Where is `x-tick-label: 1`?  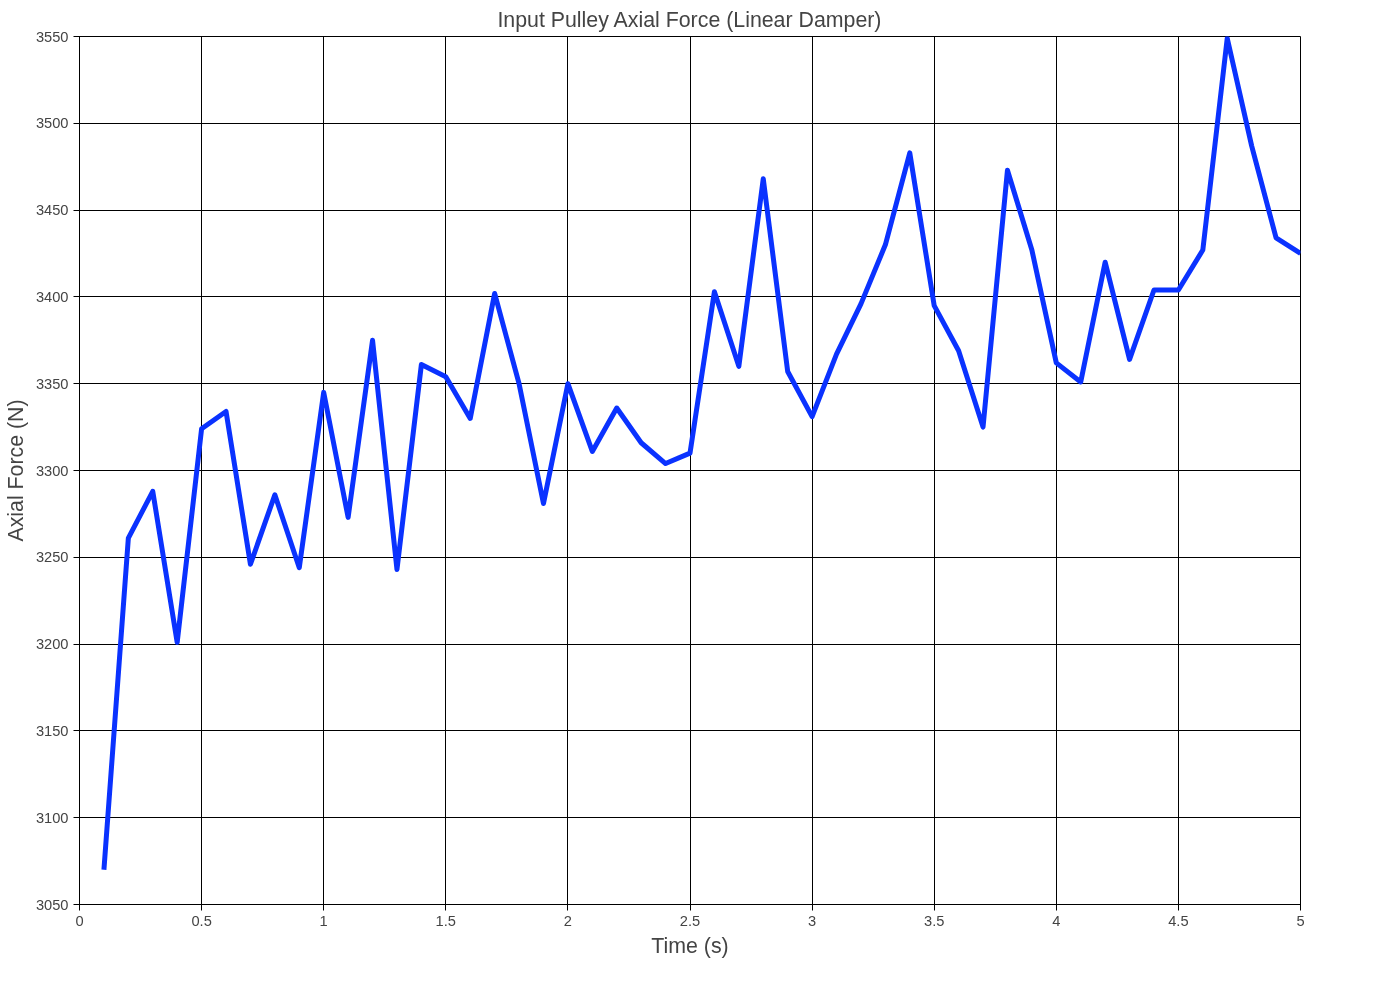
x-tick-label: 1 is located at coordinates (323, 920).